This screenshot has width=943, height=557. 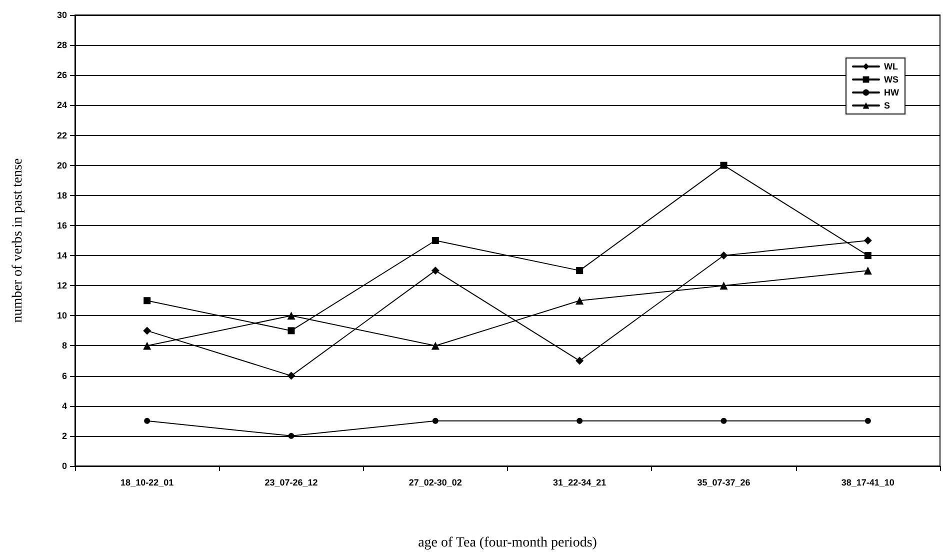 I want to click on legend-label: WS, so click(x=891, y=79).